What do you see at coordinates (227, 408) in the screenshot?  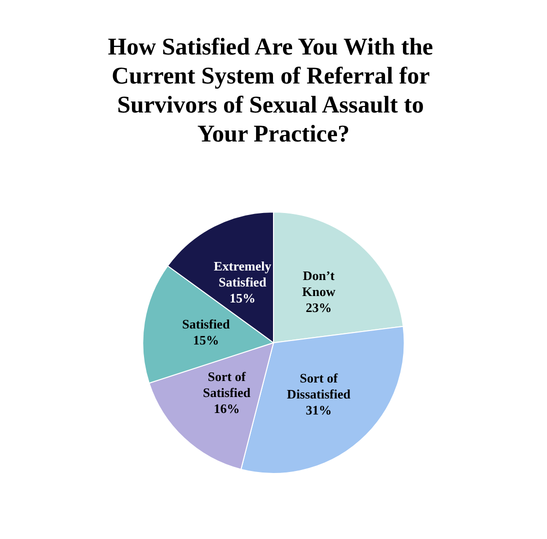 I see `data-label: 16%` at bounding box center [227, 408].